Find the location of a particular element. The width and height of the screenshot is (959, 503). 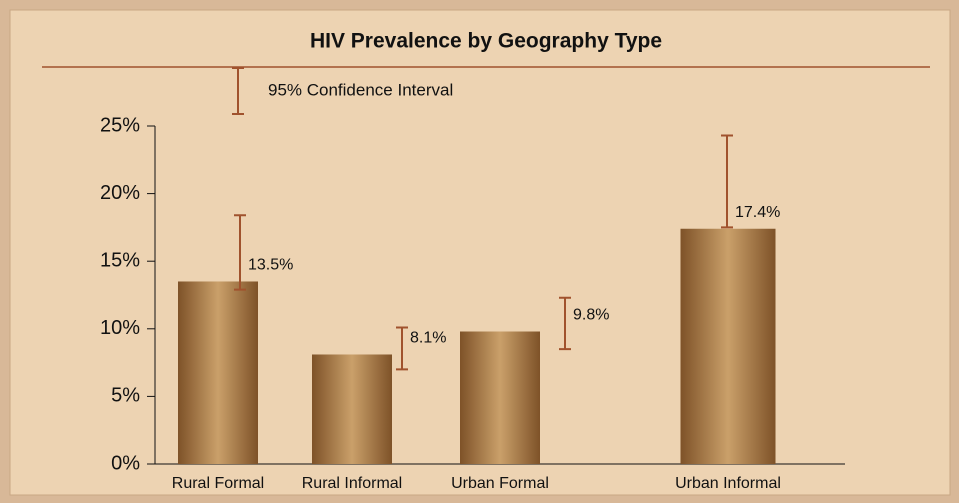

y-tick-label: 25% is located at coordinates (120, 125).